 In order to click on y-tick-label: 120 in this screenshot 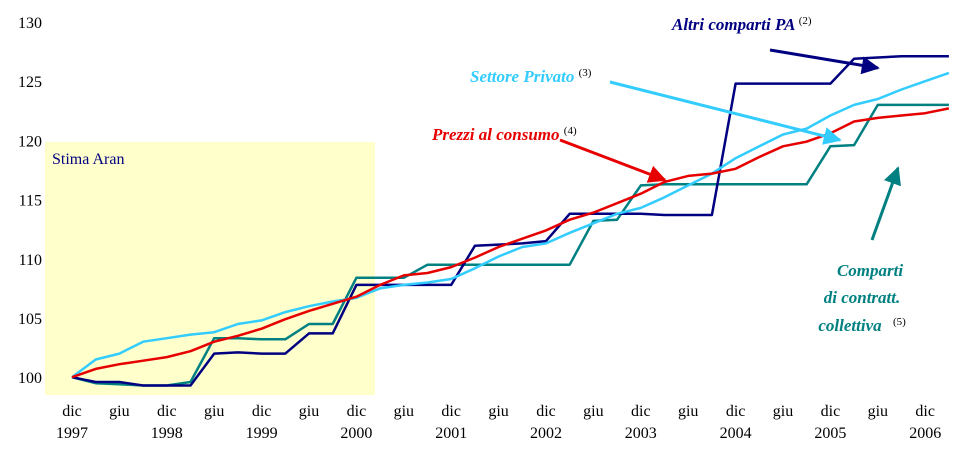, I will do `click(30, 141)`.